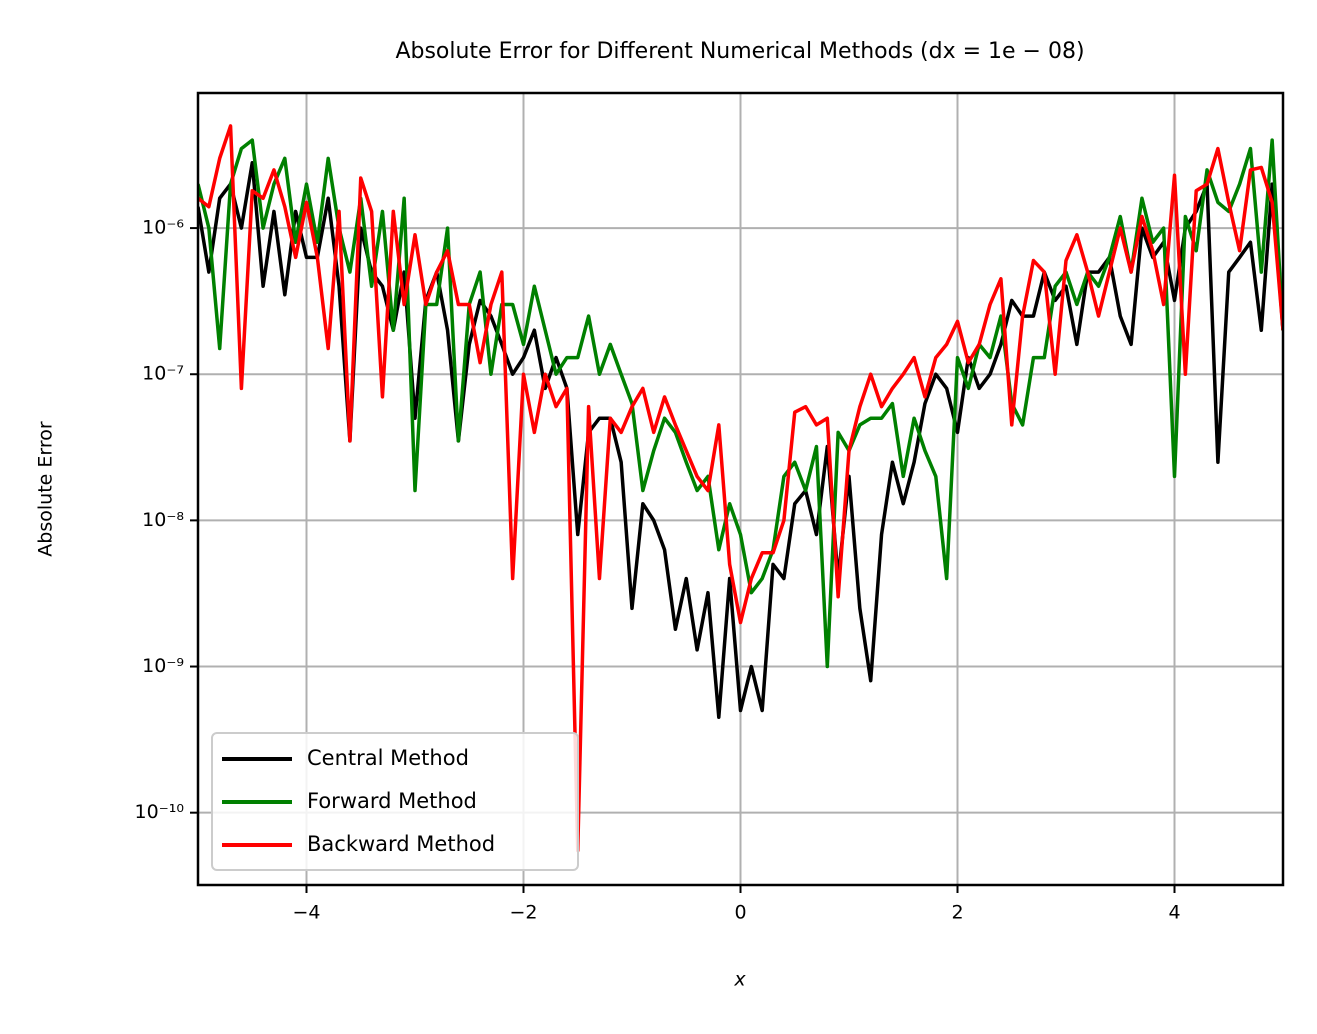  Describe the element at coordinates (740, 913) in the screenshot. I see `x-tick-label: 0` at that location.